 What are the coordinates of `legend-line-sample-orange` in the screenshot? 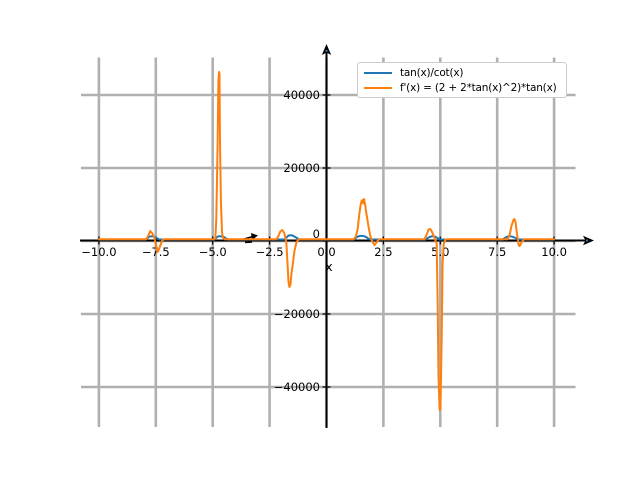 It's located at (378, 87).